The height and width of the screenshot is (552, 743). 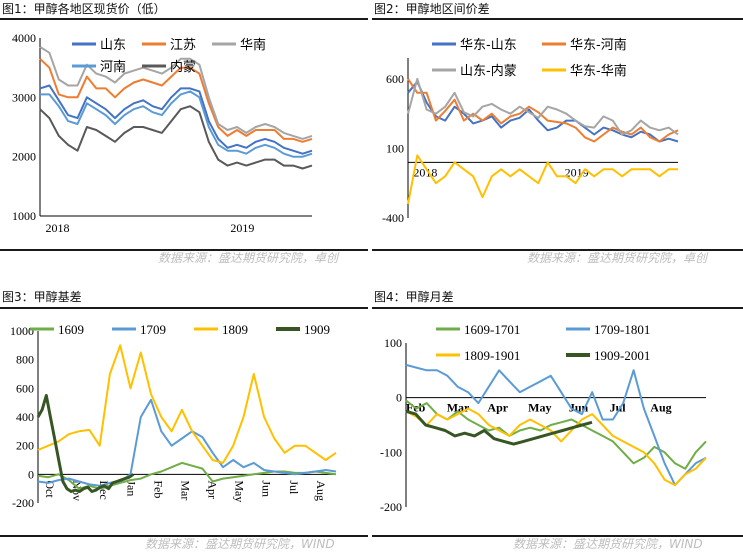 What do you see at coordinates (492, 329) in the screenshot?
I see `legend-label-1609-1701: 1609-1701` at bounding box center [492, 329].